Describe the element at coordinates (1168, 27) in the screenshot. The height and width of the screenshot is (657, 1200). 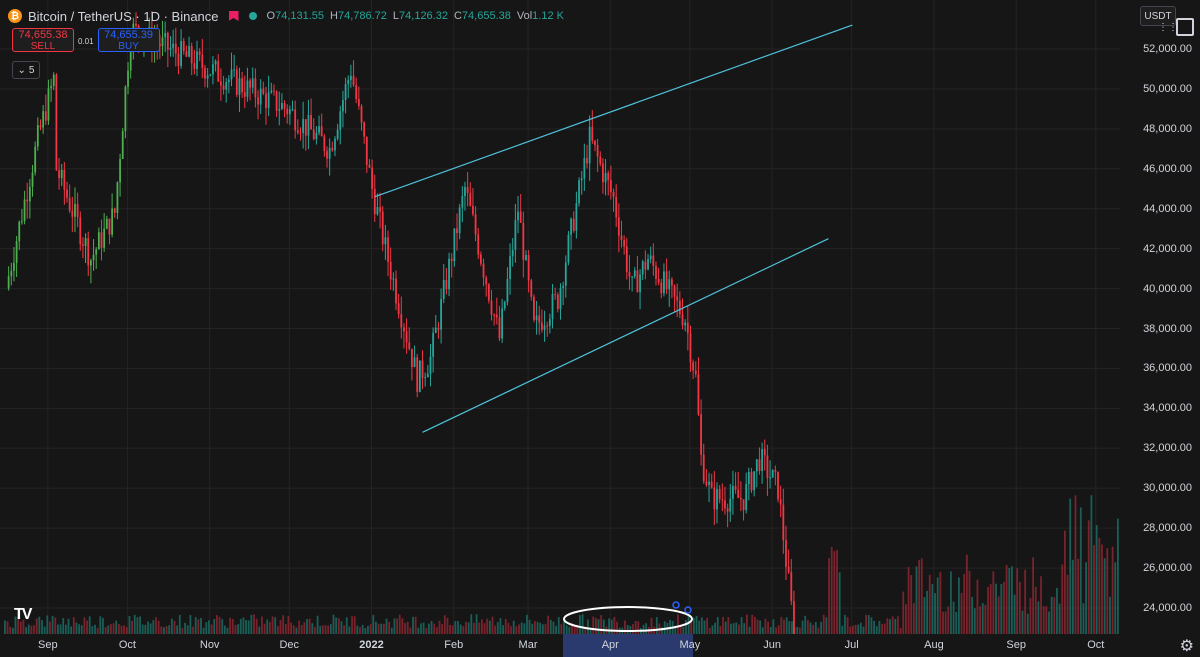
I see `drag-handle-icon: ⋮⋮` at that location.